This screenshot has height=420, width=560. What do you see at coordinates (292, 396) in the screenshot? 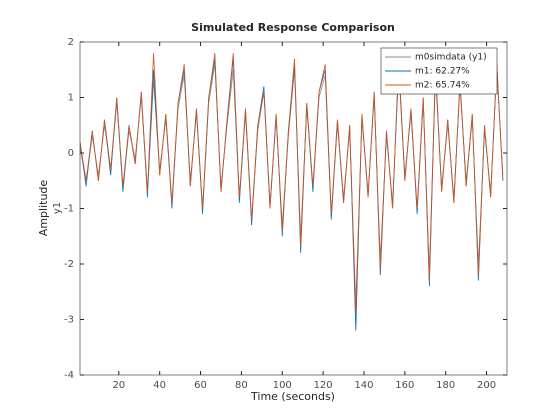
I see `x-axis-label: Time (seconds)` at bounding box center [292, 396].